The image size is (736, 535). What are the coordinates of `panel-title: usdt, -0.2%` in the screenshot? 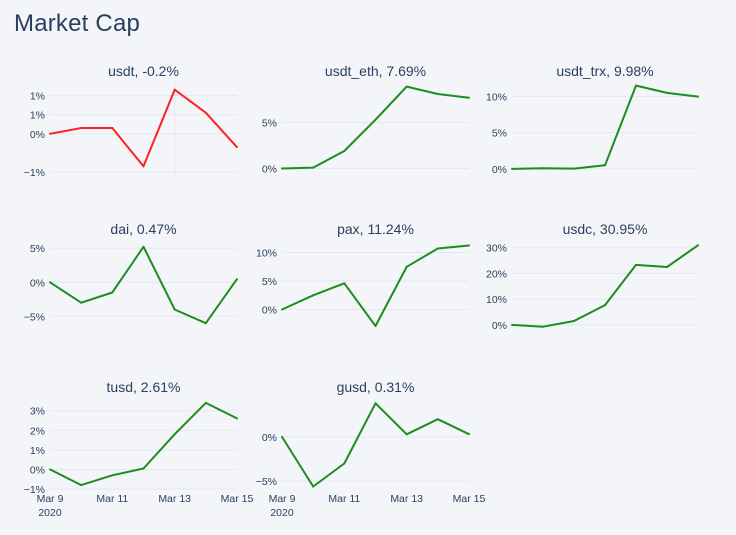 It's located at (143, 71).